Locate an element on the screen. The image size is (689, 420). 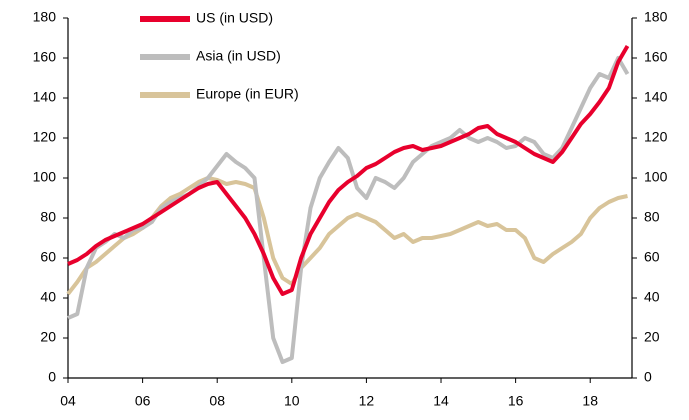
y2-tick-label: 60 is located at coordinates (652, 257).